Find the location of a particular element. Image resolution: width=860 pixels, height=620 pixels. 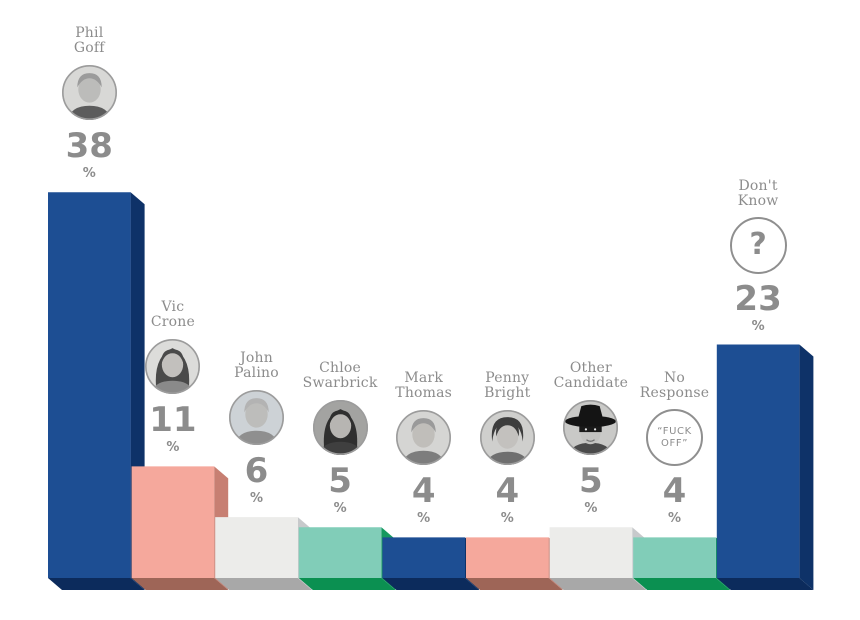

bar-vic-crone-bottom is located at coordinates (180, 584).